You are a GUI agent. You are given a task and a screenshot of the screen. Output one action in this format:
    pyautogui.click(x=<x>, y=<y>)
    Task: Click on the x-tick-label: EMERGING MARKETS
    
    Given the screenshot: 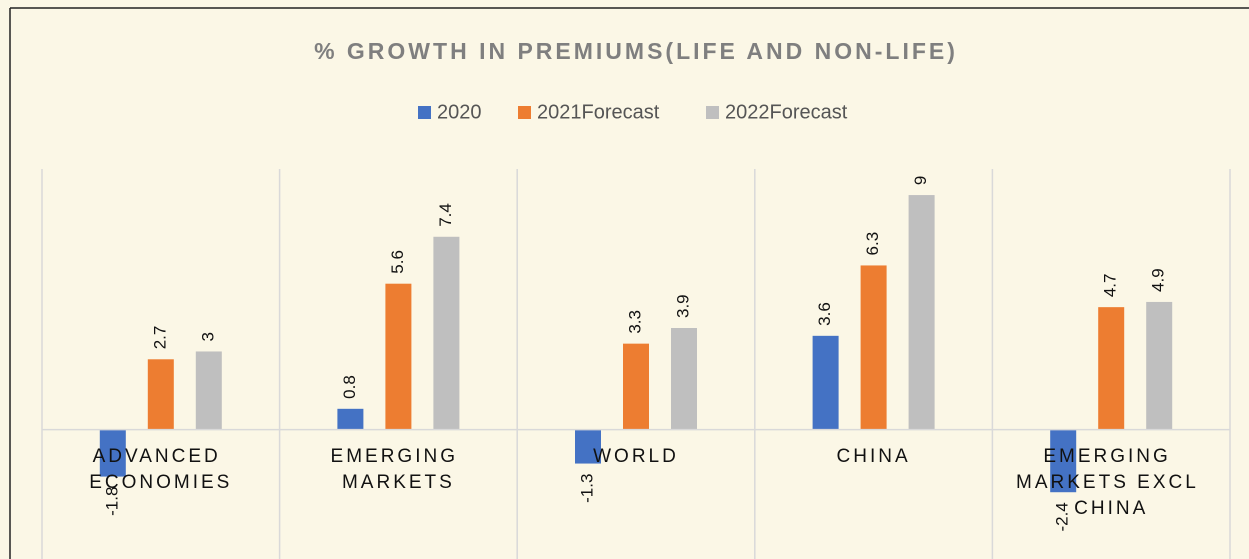 What is the action you would take?
    pyautogui.click(x=399, y=469)
    